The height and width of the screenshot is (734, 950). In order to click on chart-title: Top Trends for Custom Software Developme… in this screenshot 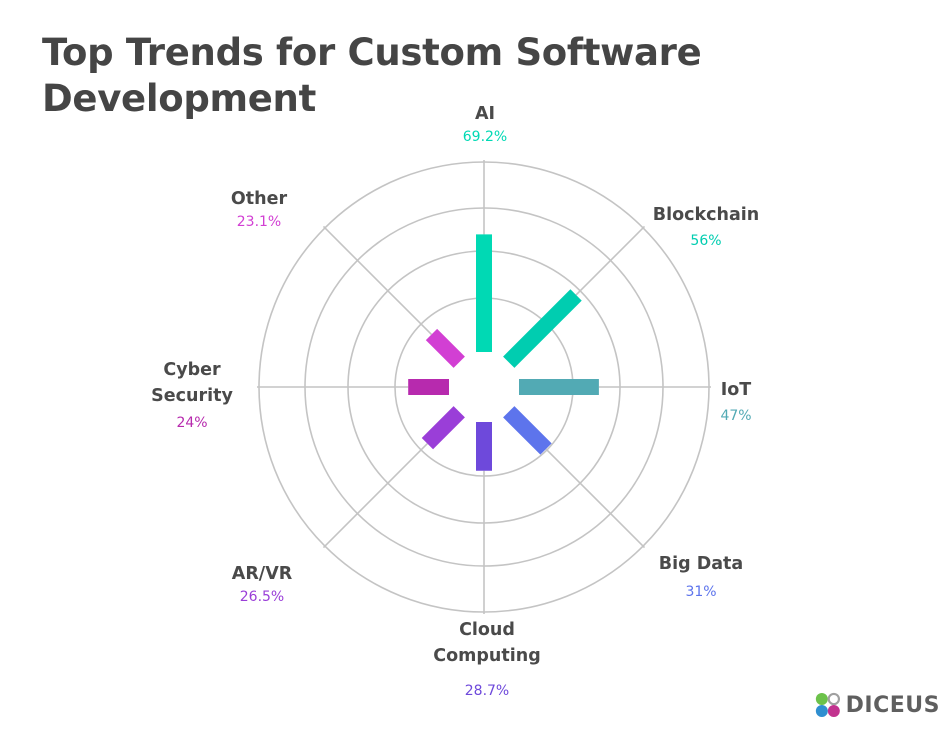, I will do `click(372, 75)`.